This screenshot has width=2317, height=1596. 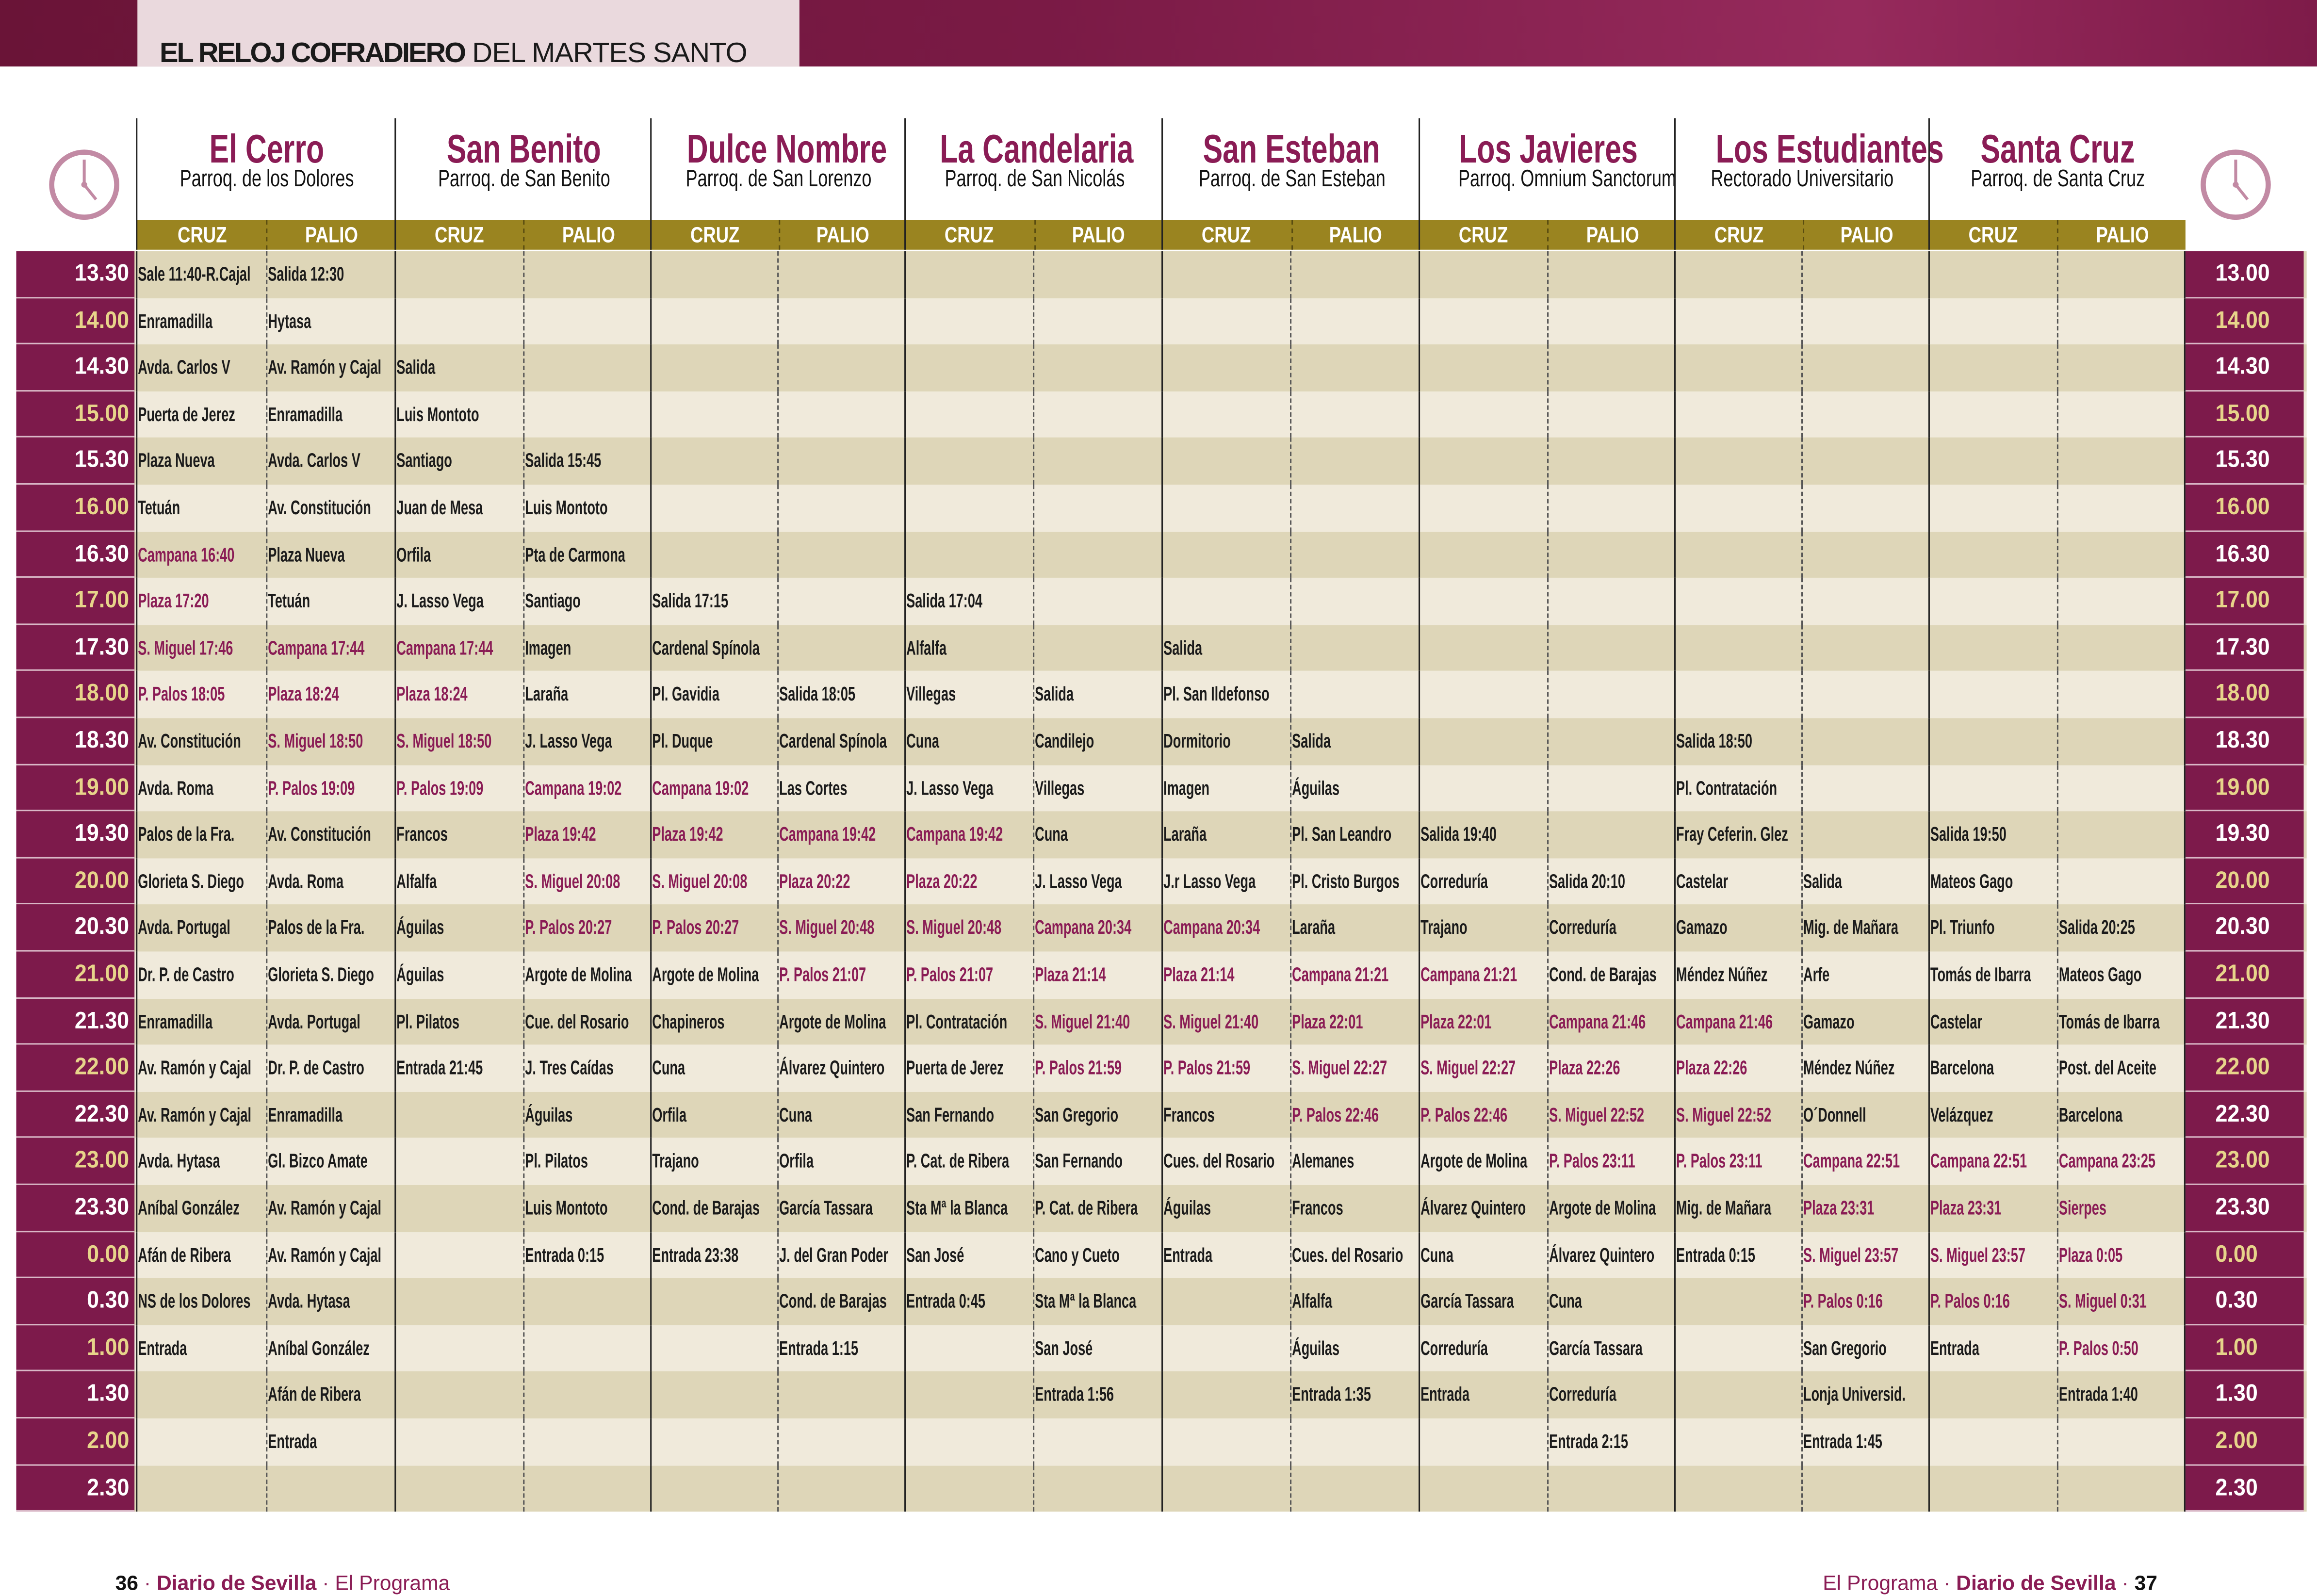 What do you see at coordinates (826, 1208) in the screenshot?
I see `palio-cell: García Tassara` at bounding box center [826, 1208].